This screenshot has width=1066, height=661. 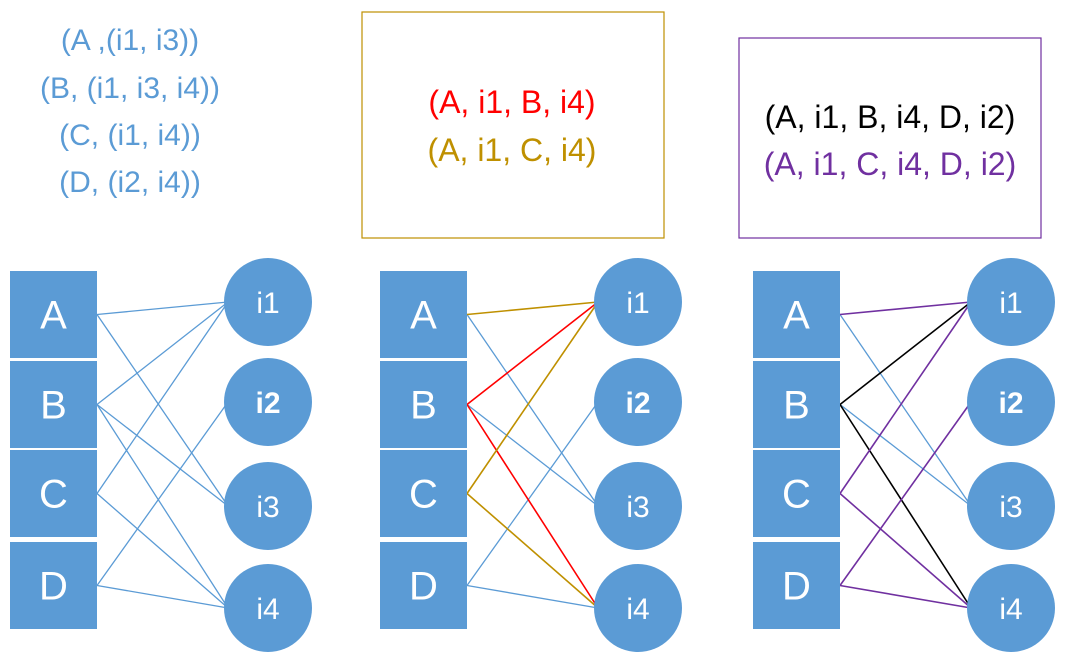 I want to click on tuple-line: (D, (i2, i4)), so click(x=130, y=182).